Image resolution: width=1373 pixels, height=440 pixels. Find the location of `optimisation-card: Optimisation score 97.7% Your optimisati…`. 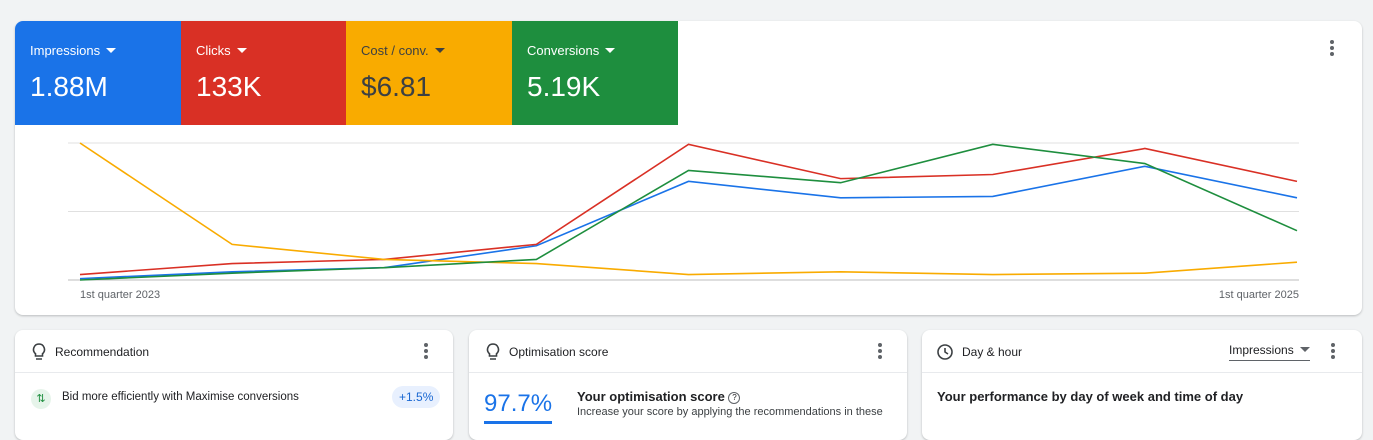

optimisation-card: Optimisation score 97.7% Your optimisati… is located at coordinates (688, 385).